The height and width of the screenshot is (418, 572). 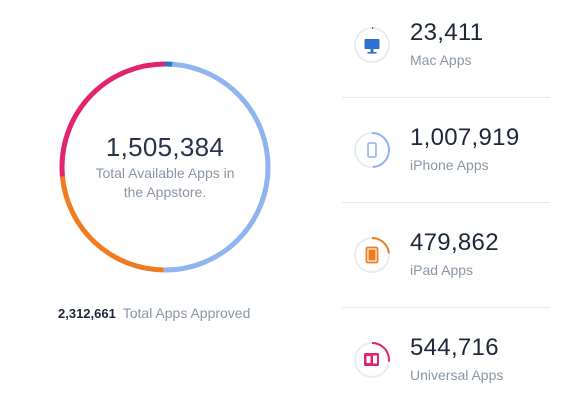 What do you see at coordinates (186, 313) in the screenshot?
I see `approved-label: Total Apps Approved` at bounding box center [186, 313].